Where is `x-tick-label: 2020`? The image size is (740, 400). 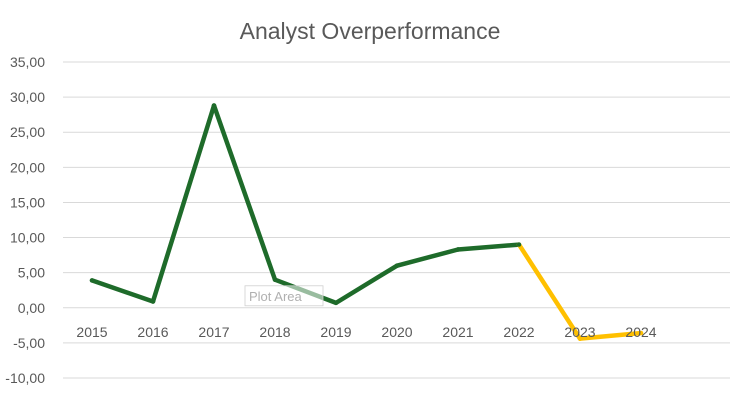
x-tick-label: 2020 is located at coordinates (396, 332).